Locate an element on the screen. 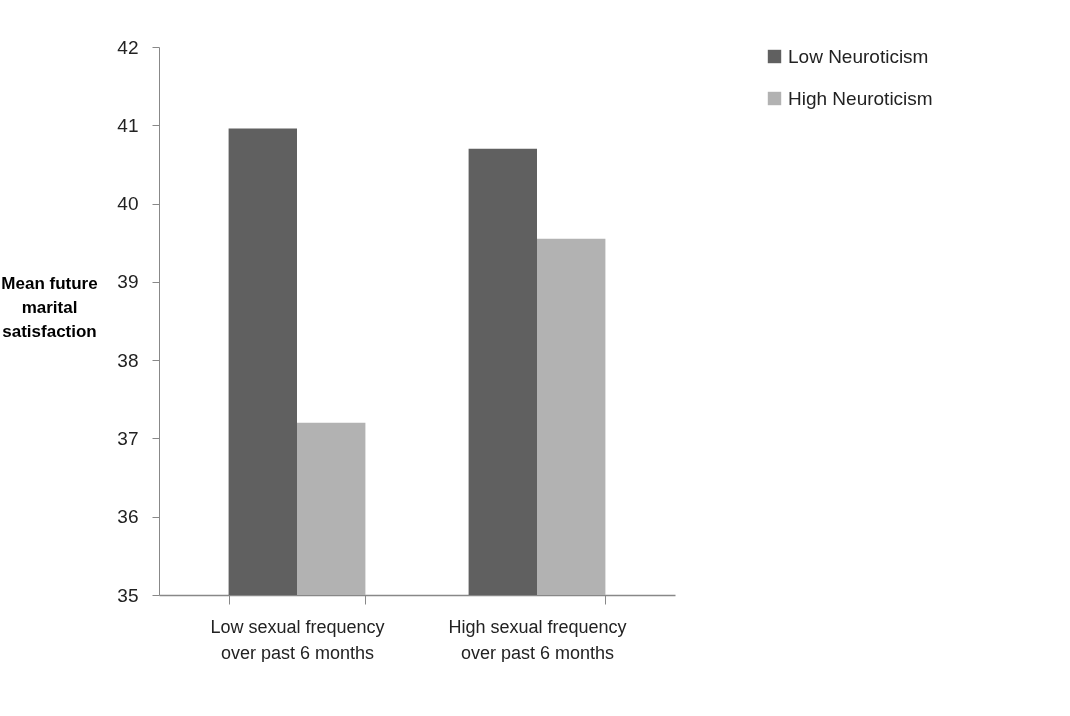  y-tick-label: 42 is located at coordinates (128, 47).